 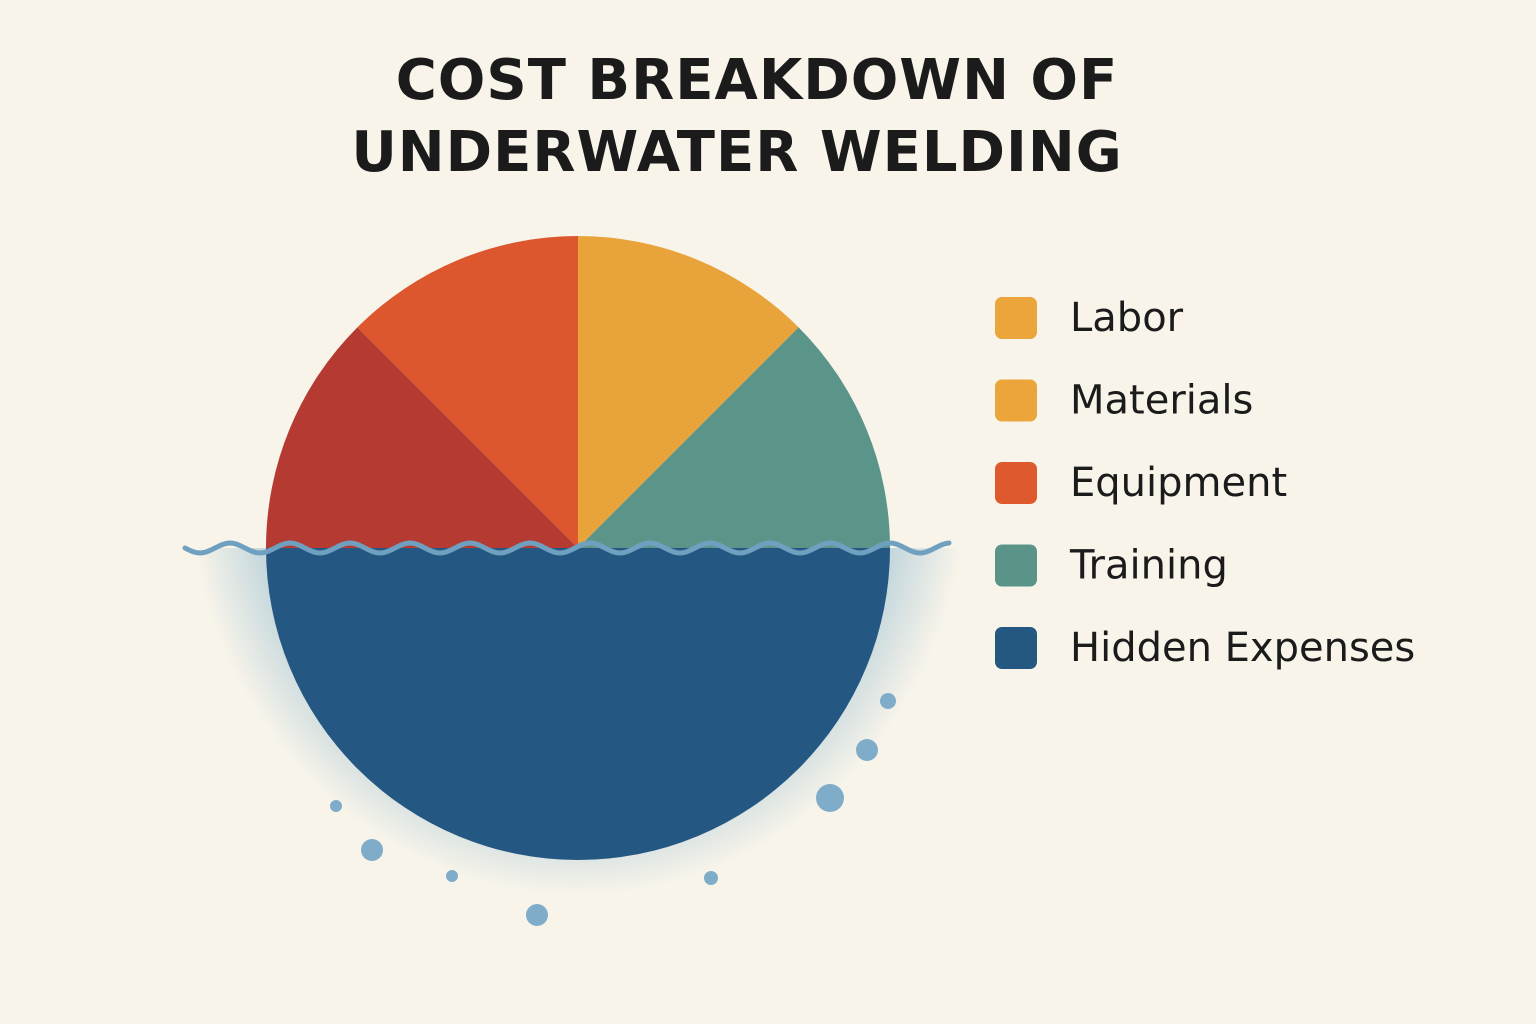 I want to click on legend-label: Equipment, so click(x=1178, y=483).